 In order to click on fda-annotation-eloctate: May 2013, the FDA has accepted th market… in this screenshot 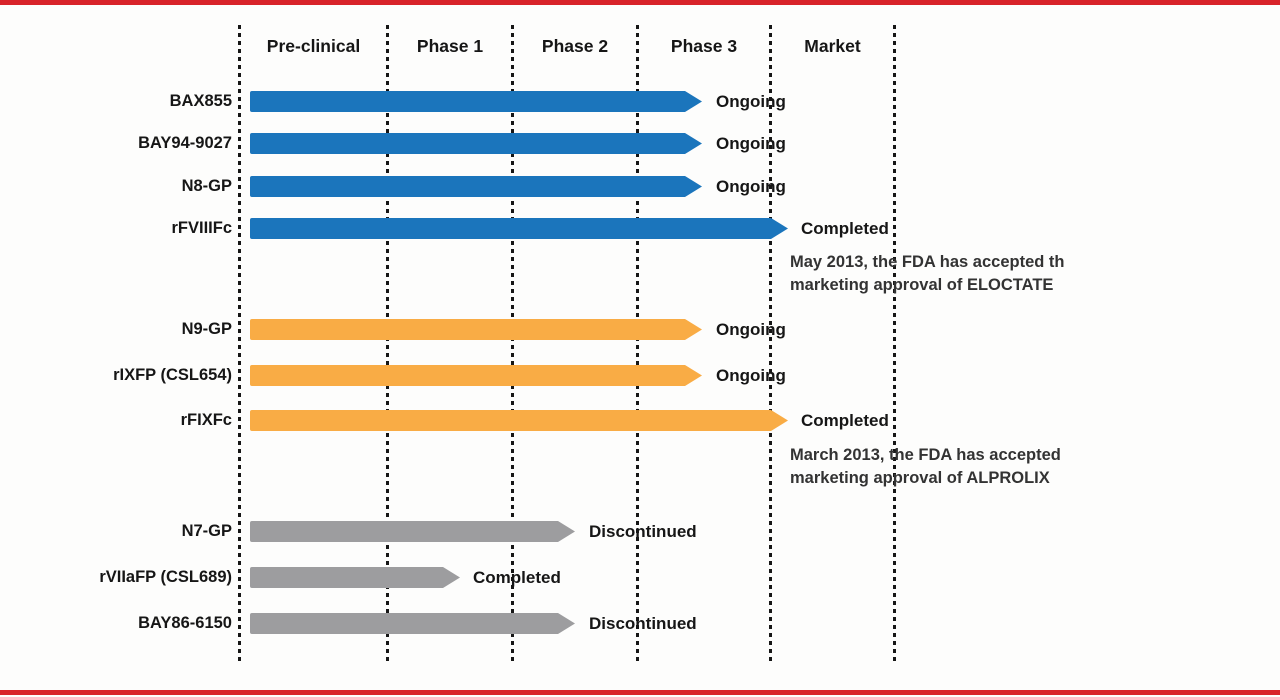, I will do `click(1035, 274)`.